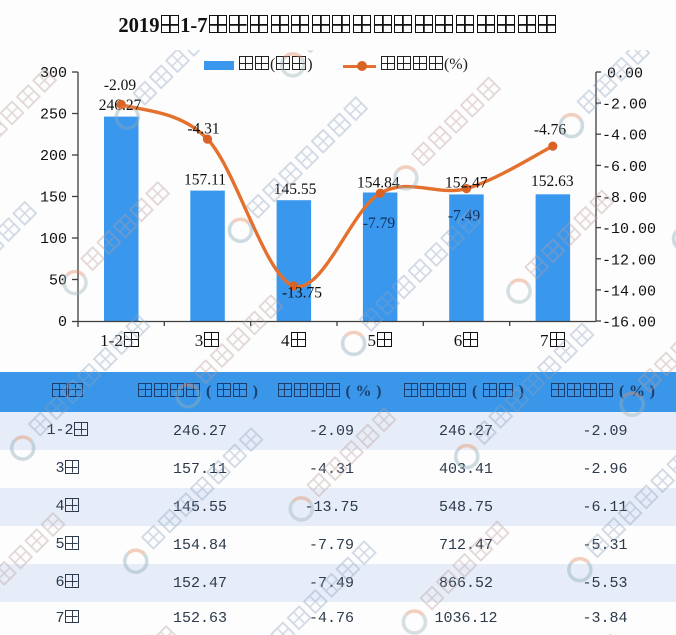 The image size is (676, 635). What do you see at coordinates (629, 260) in the screenshot?
I see `svg-text: -12.00` at bounding box center [629, 260].